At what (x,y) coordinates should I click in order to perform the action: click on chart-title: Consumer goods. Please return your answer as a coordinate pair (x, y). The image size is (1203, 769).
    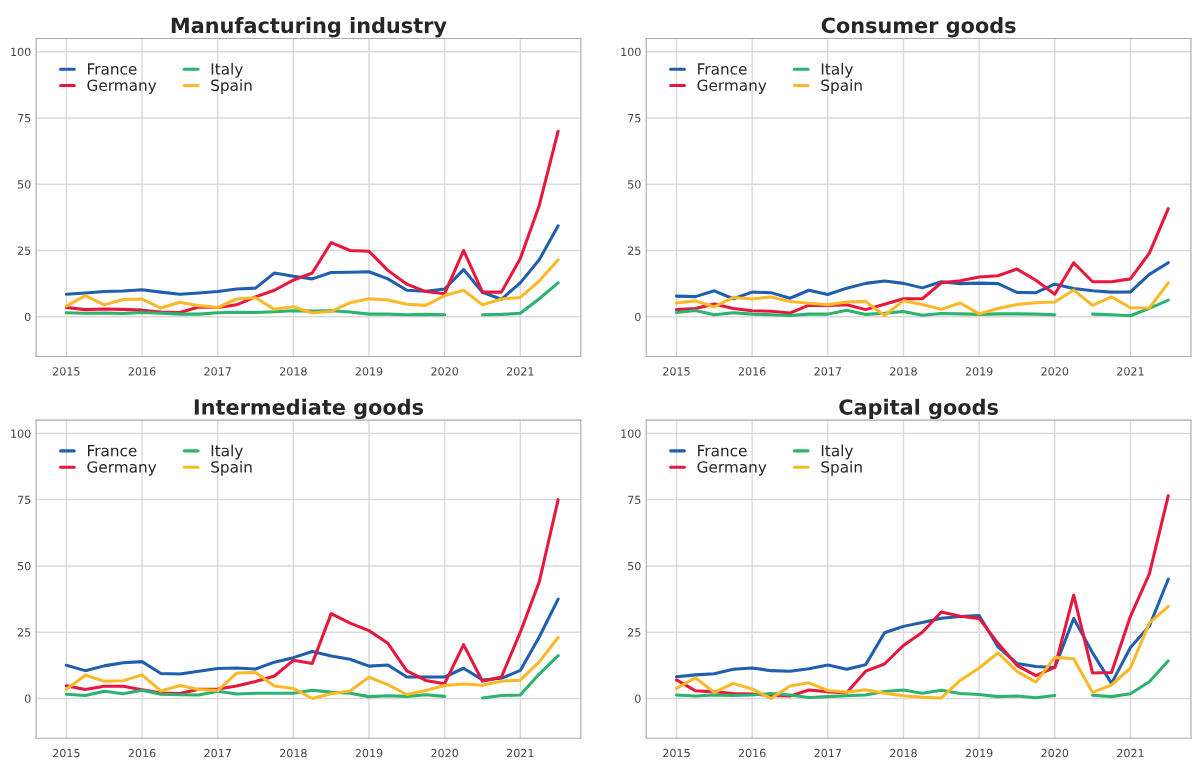
    Looking at the image, I should click on (918, 27).